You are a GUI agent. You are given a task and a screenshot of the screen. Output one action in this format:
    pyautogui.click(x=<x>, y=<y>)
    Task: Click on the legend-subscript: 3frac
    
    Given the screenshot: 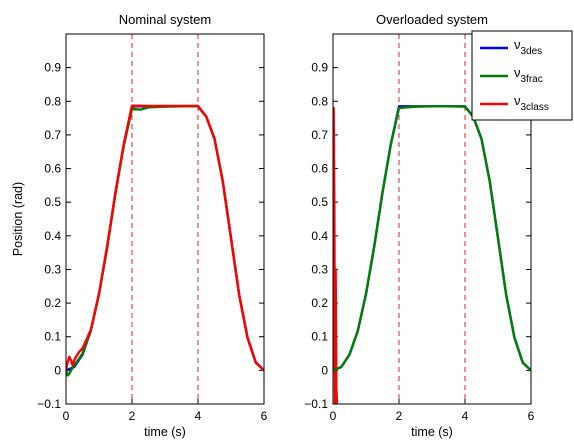 What is the action you would take?
    pyautogui.click(x=532, y=79)
    